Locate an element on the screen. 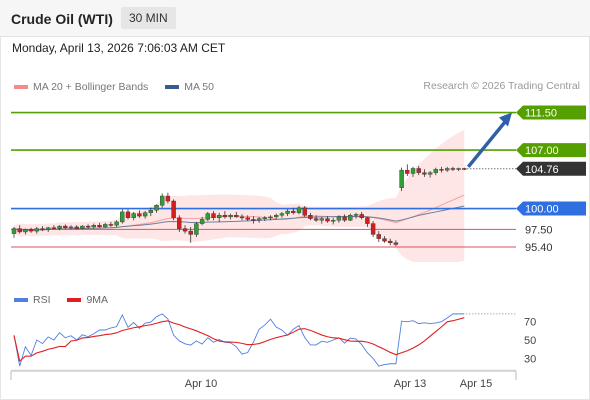 The image size is (590, 400). legend-swatch-9ma is located at coordinates (74, 300).